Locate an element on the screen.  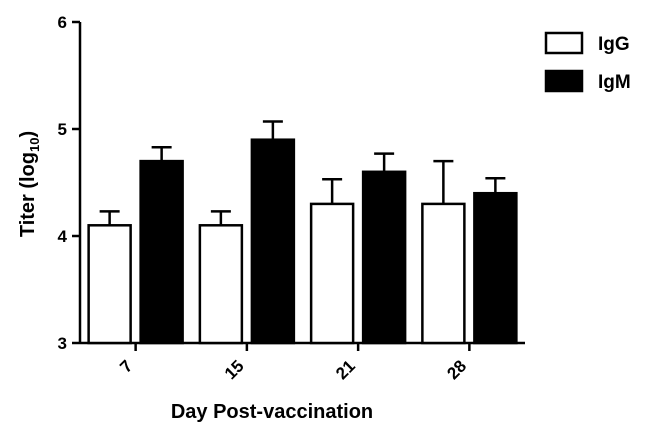
legend-label-igm: IgM is located at coordinates (614, 82).